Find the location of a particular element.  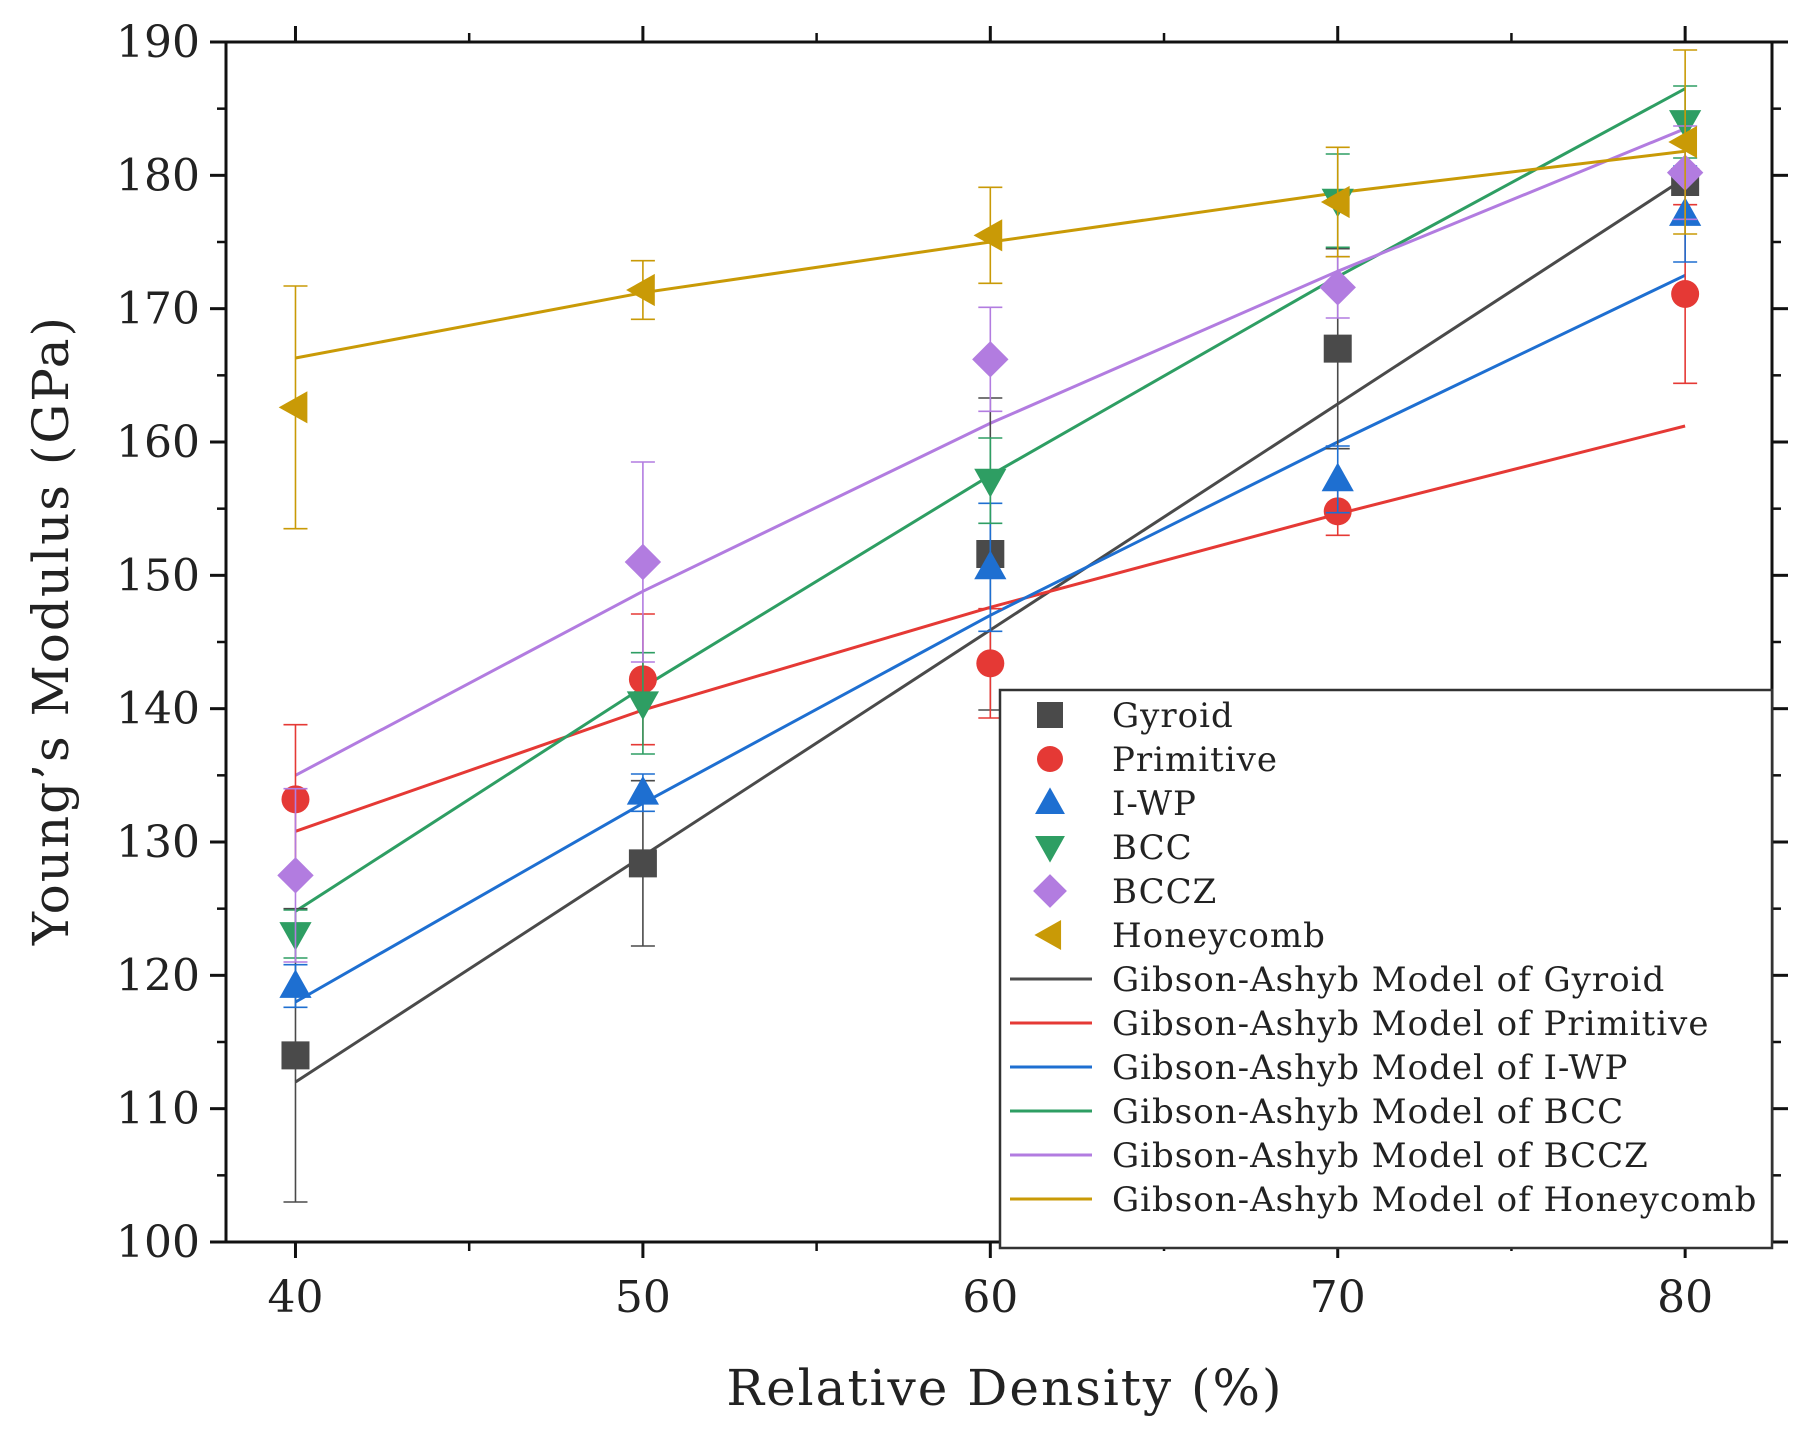

legend-marker-i-wp is located at coordinates (1050, 801).